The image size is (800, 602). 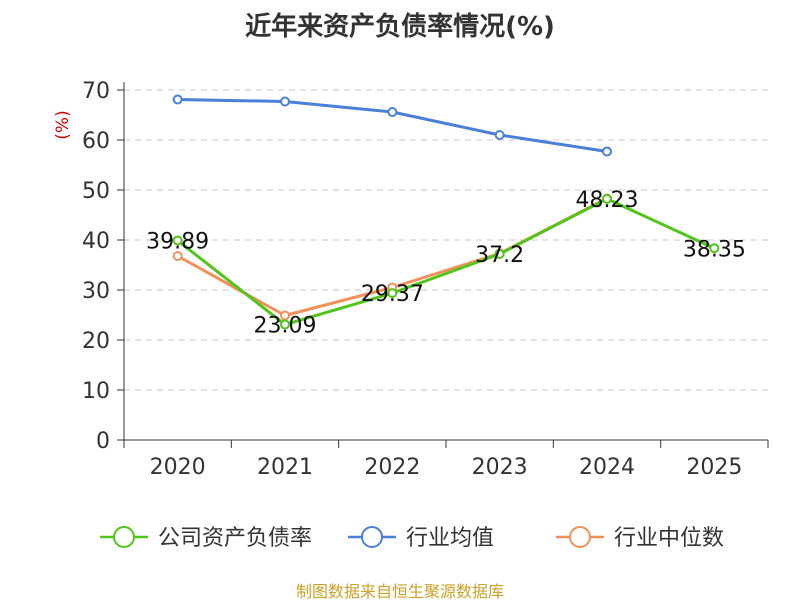 What do you see at coordinates (399, 591) in the screenshot?
I see `data-source-note: 制图数据来自恒生聚源数据库` at bounding box center [399, 591].